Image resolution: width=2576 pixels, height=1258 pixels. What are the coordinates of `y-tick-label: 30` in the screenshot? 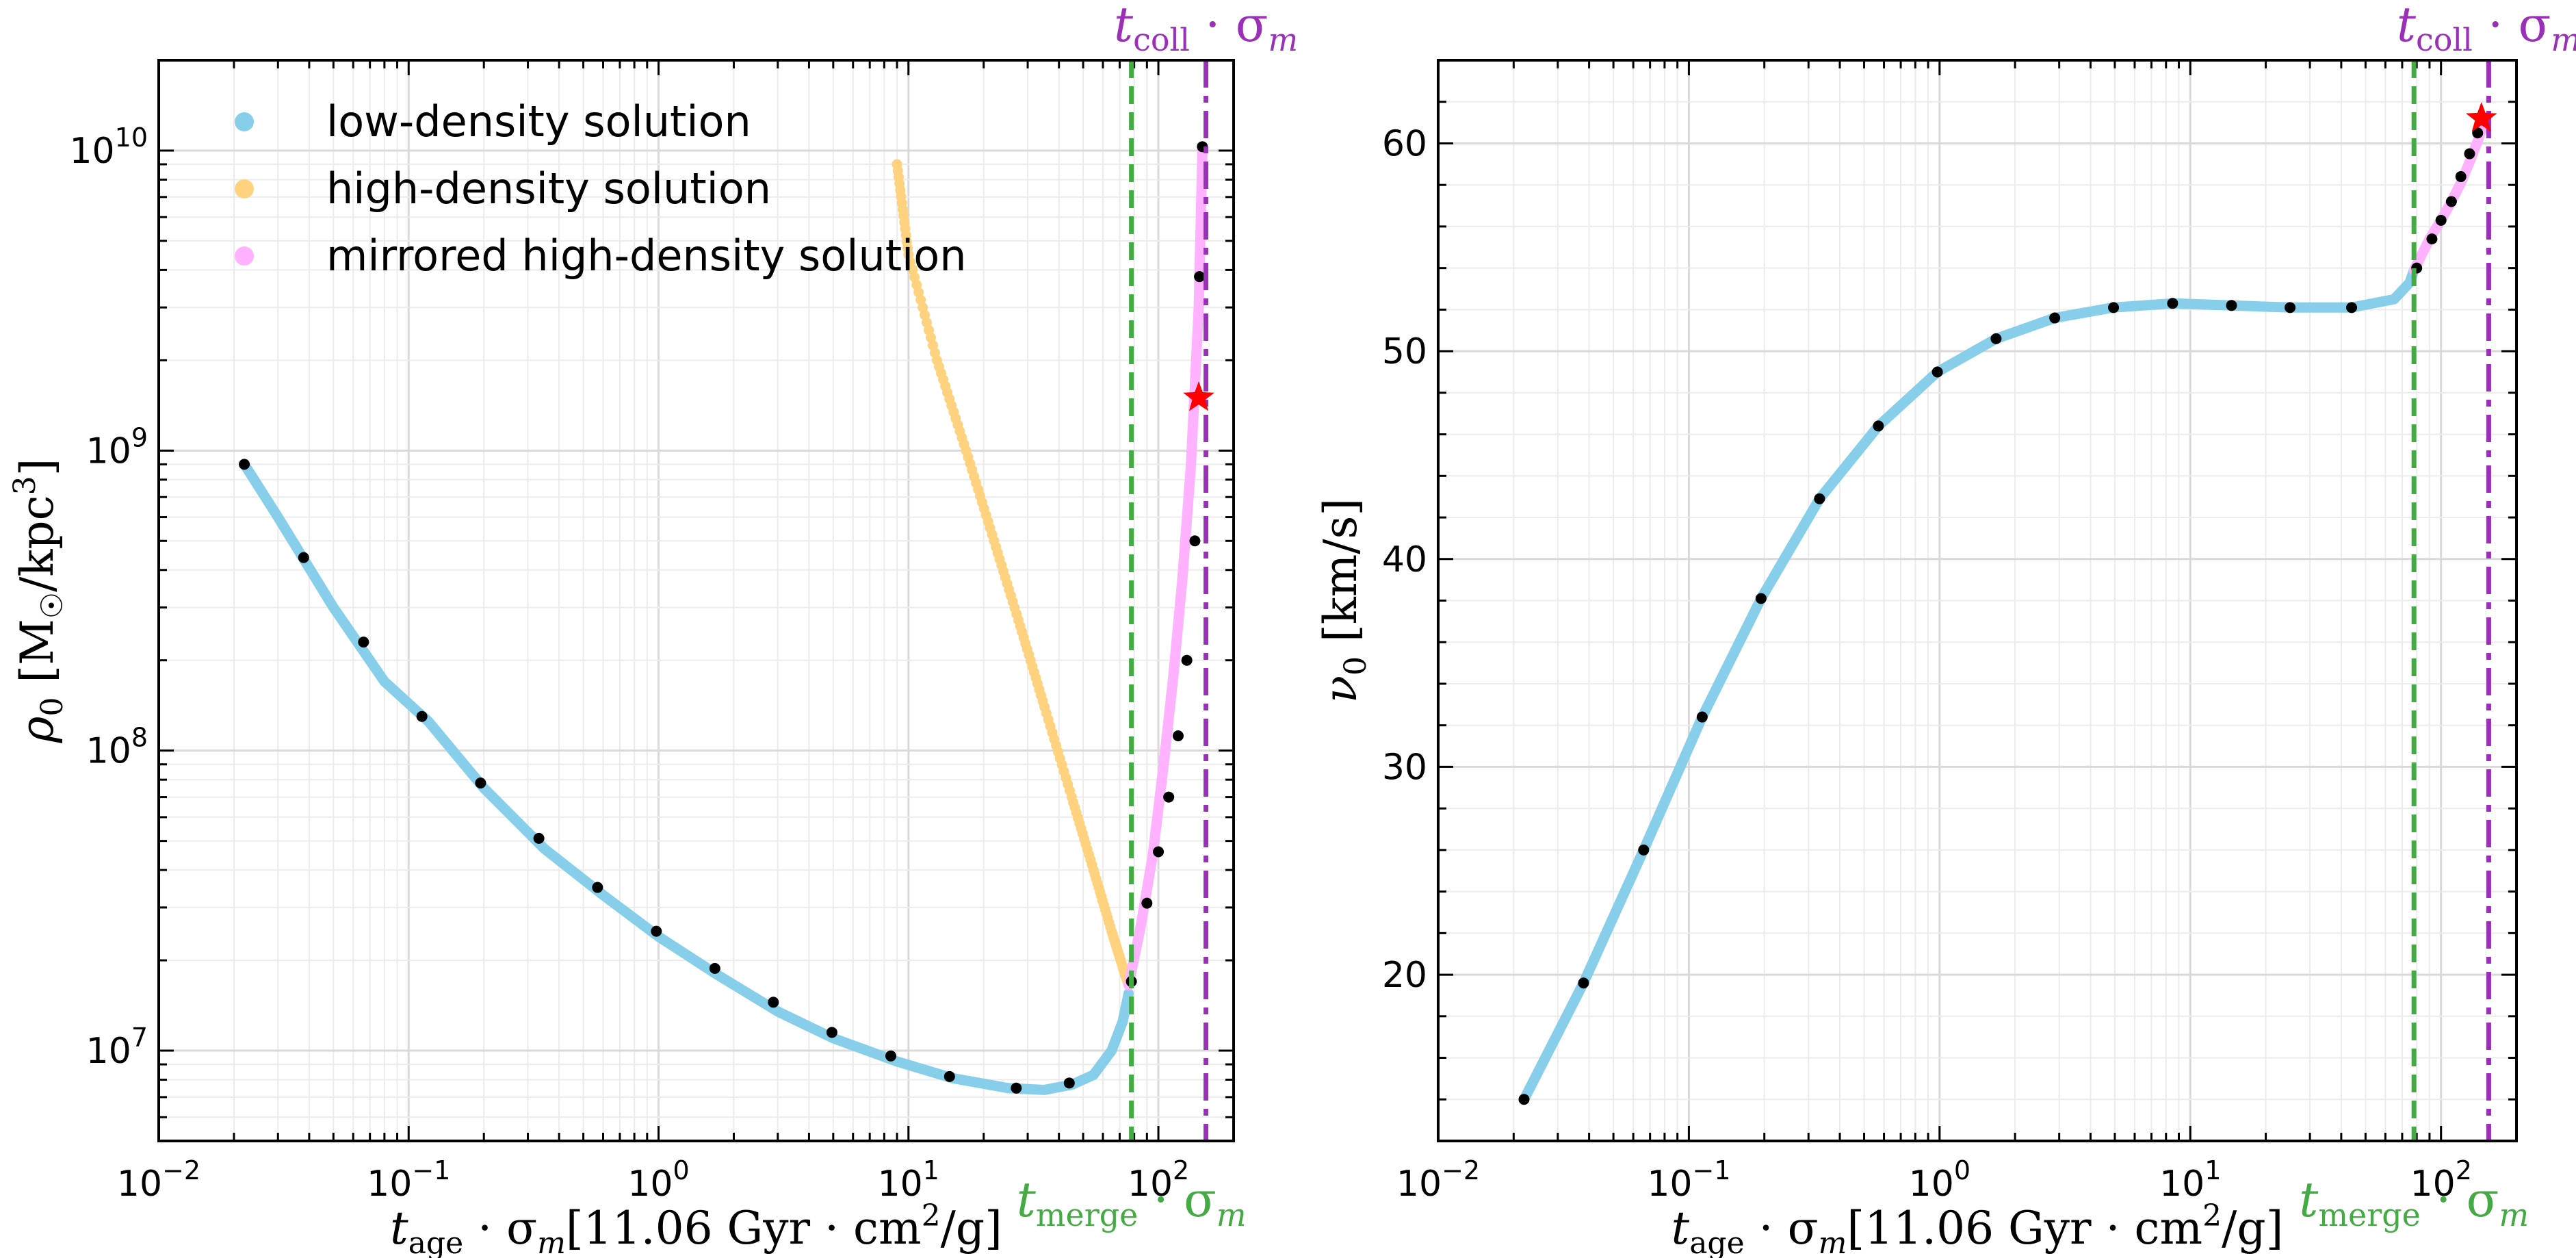 It's located at (1404, 767).